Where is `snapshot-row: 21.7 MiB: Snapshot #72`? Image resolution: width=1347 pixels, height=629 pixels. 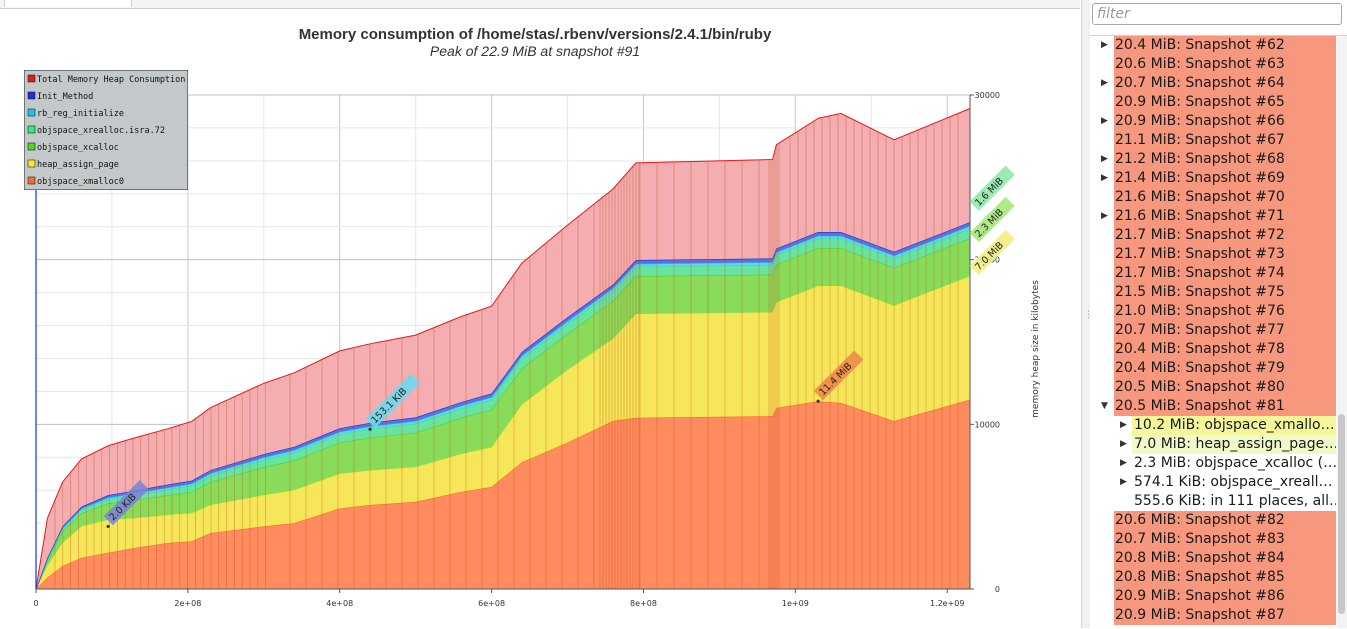 snapshot-row: 21.7 MiB: Snapshot #72 is located at coordinates (1213, 235).